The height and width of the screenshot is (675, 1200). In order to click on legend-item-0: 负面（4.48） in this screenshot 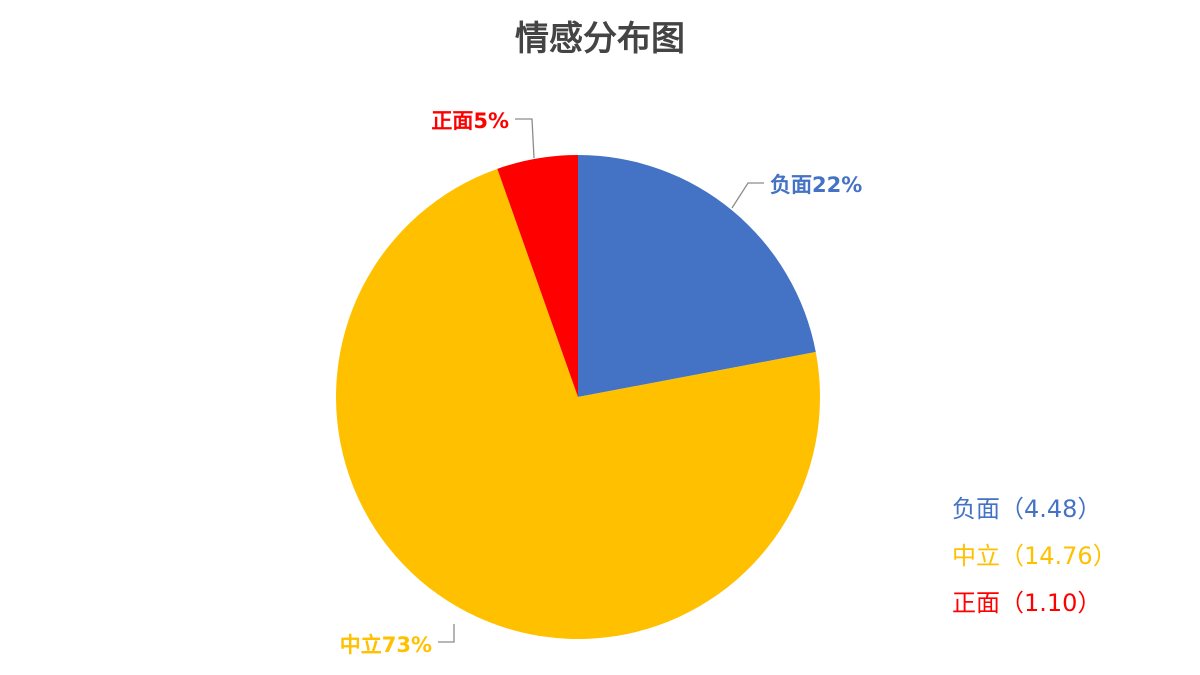, I will do `click(1026, 509)`.